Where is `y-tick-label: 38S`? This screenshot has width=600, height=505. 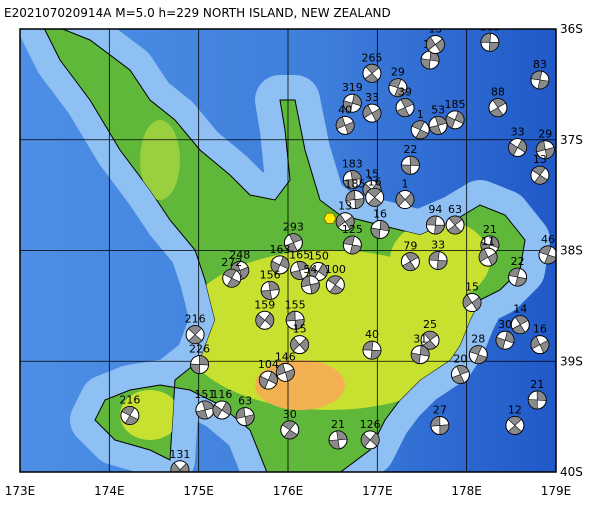 y-tick-label: 38S is located at coordinates (571, 251).